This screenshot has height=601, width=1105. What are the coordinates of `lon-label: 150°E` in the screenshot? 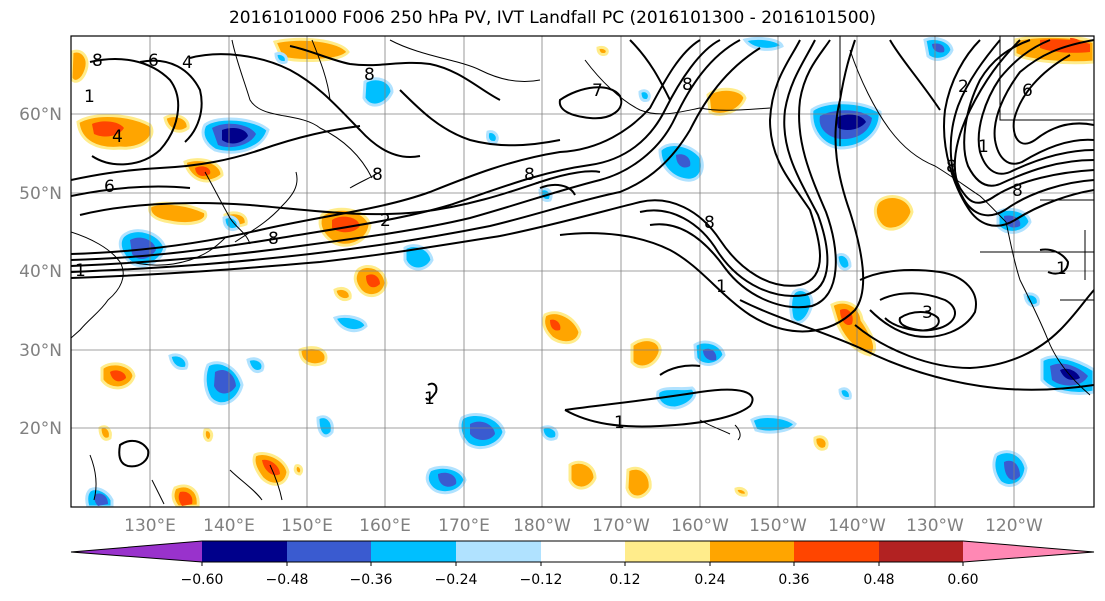 It's located at (307, 526).